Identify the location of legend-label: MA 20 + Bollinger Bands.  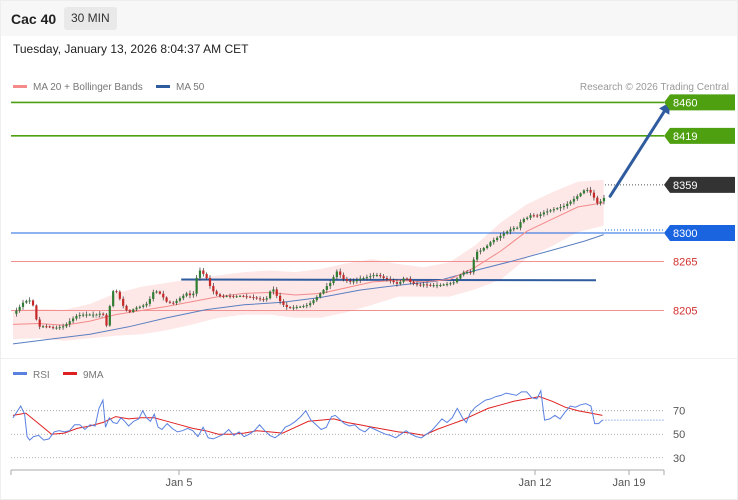
(88, 87).